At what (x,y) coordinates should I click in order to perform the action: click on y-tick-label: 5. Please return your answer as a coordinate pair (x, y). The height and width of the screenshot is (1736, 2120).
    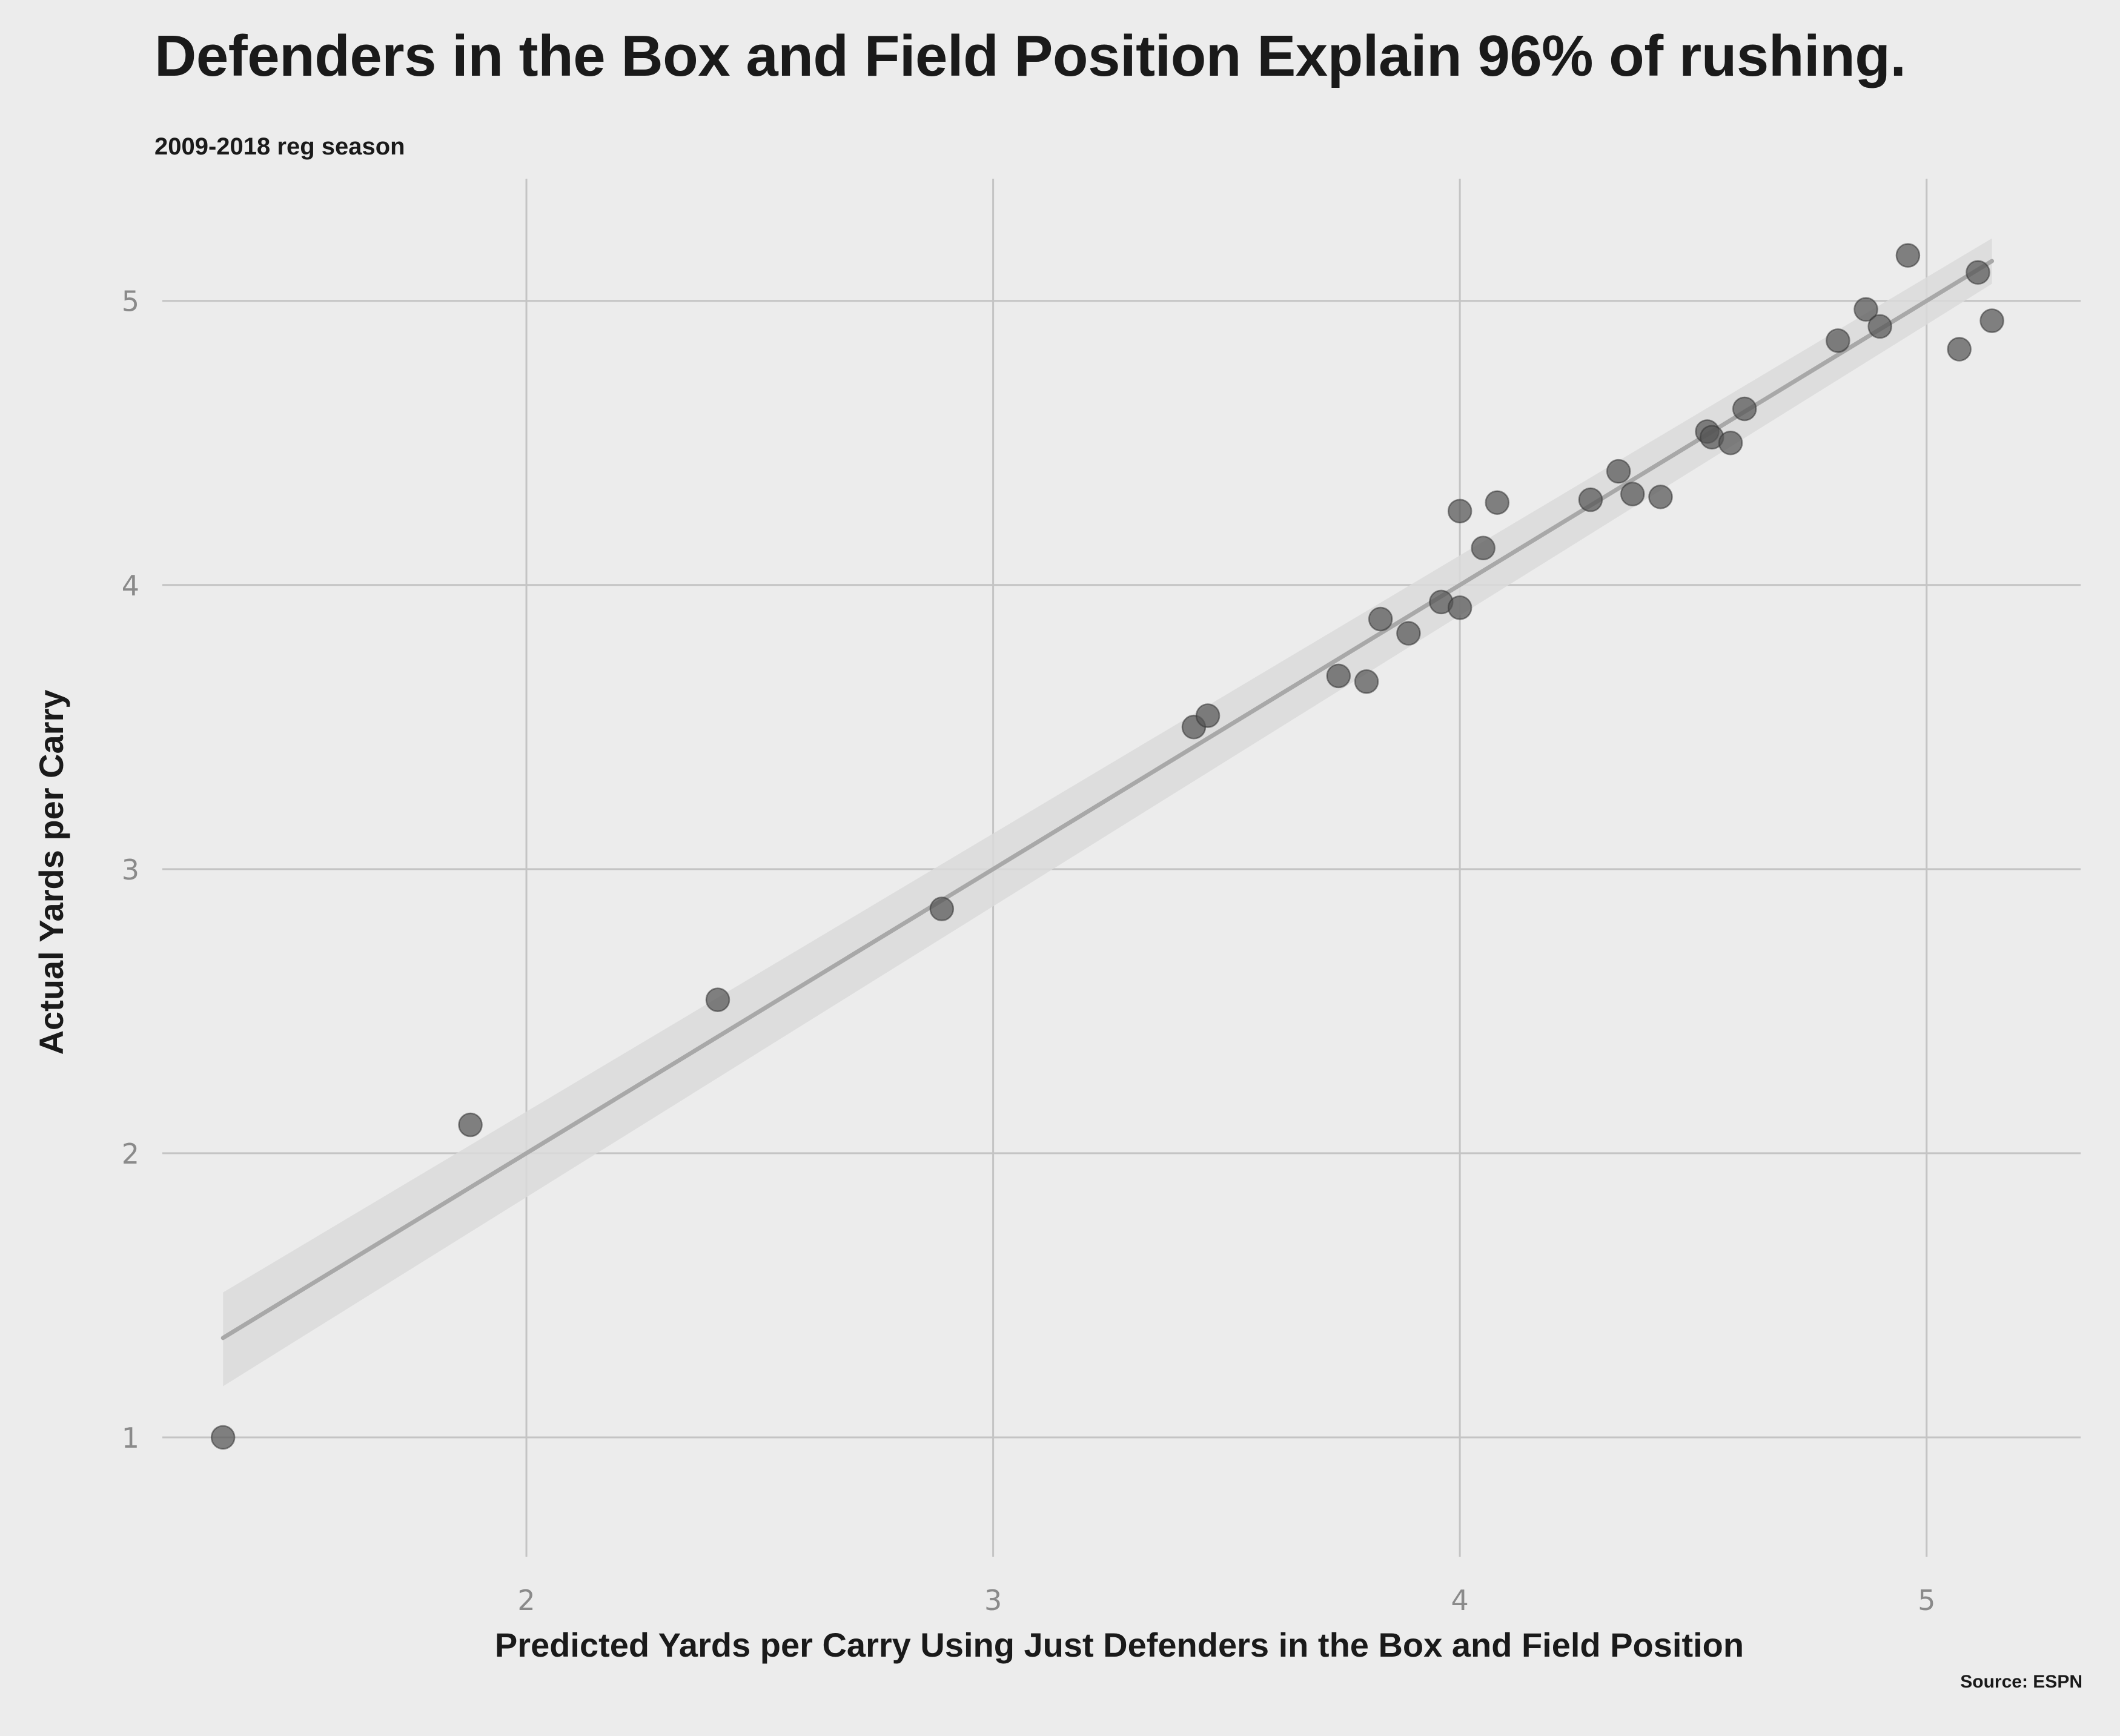
    Looking at the image, I should click on (130, 301).